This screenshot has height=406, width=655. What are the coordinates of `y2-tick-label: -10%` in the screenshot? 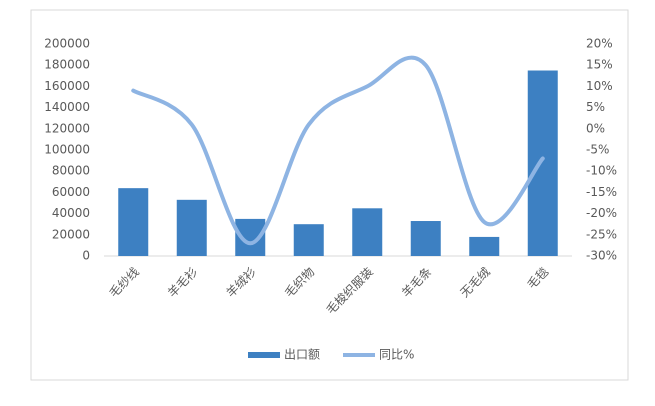 It's located at (601, 171).